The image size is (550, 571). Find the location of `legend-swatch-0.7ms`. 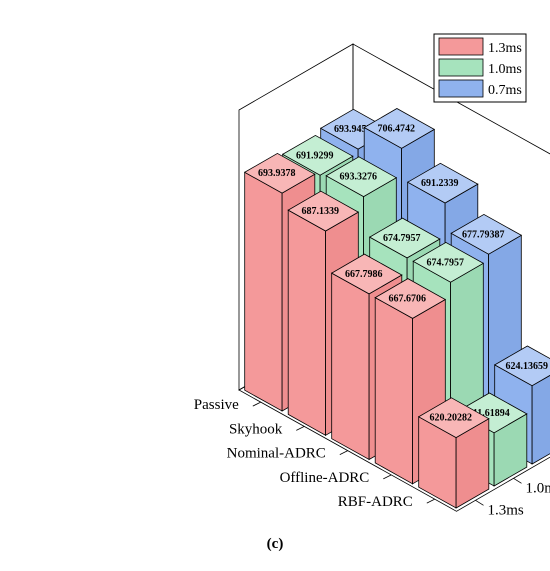

legend-swatch-0.7ms is located at coordinates (461, 88).